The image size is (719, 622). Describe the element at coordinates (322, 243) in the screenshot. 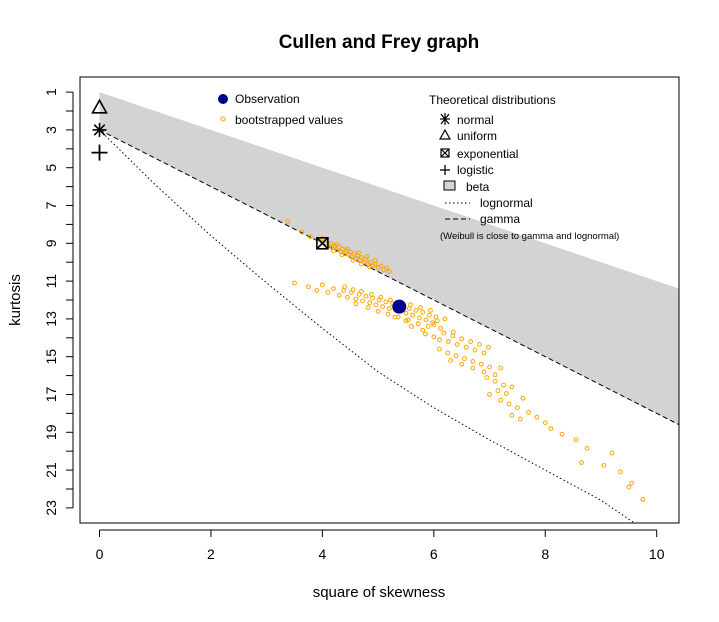

I see `exponential-marker` at that location.